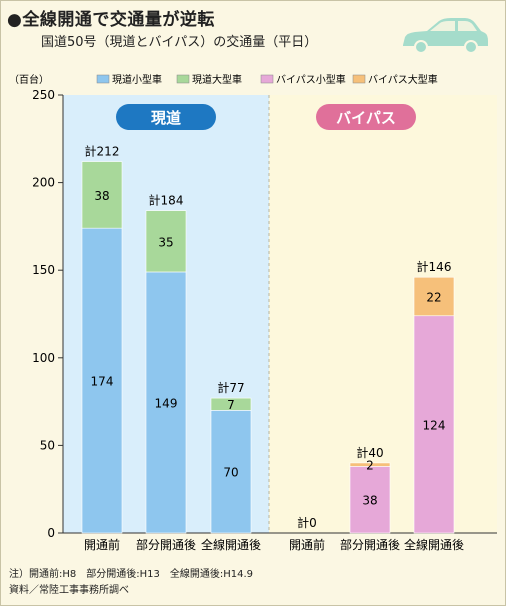 Image resolution: width=506 pixels, height=606 pixels. Describe the element at coordinates (311, 79) in the screenshot. I see `legend-label: バイパス小型車` at that location.